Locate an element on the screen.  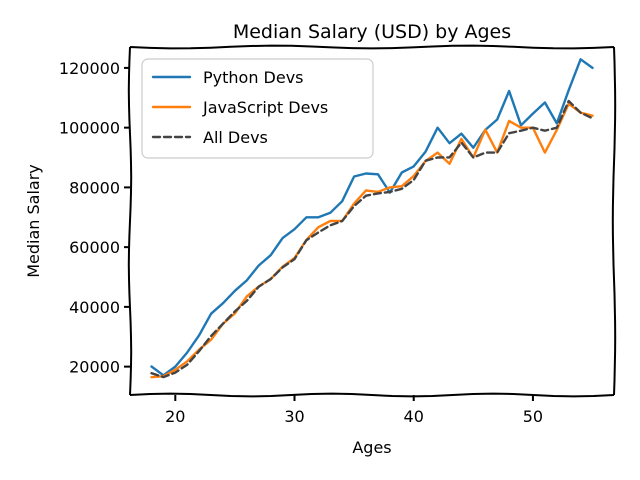
x-tick-label: 40 is located at coordinates (414, 416).